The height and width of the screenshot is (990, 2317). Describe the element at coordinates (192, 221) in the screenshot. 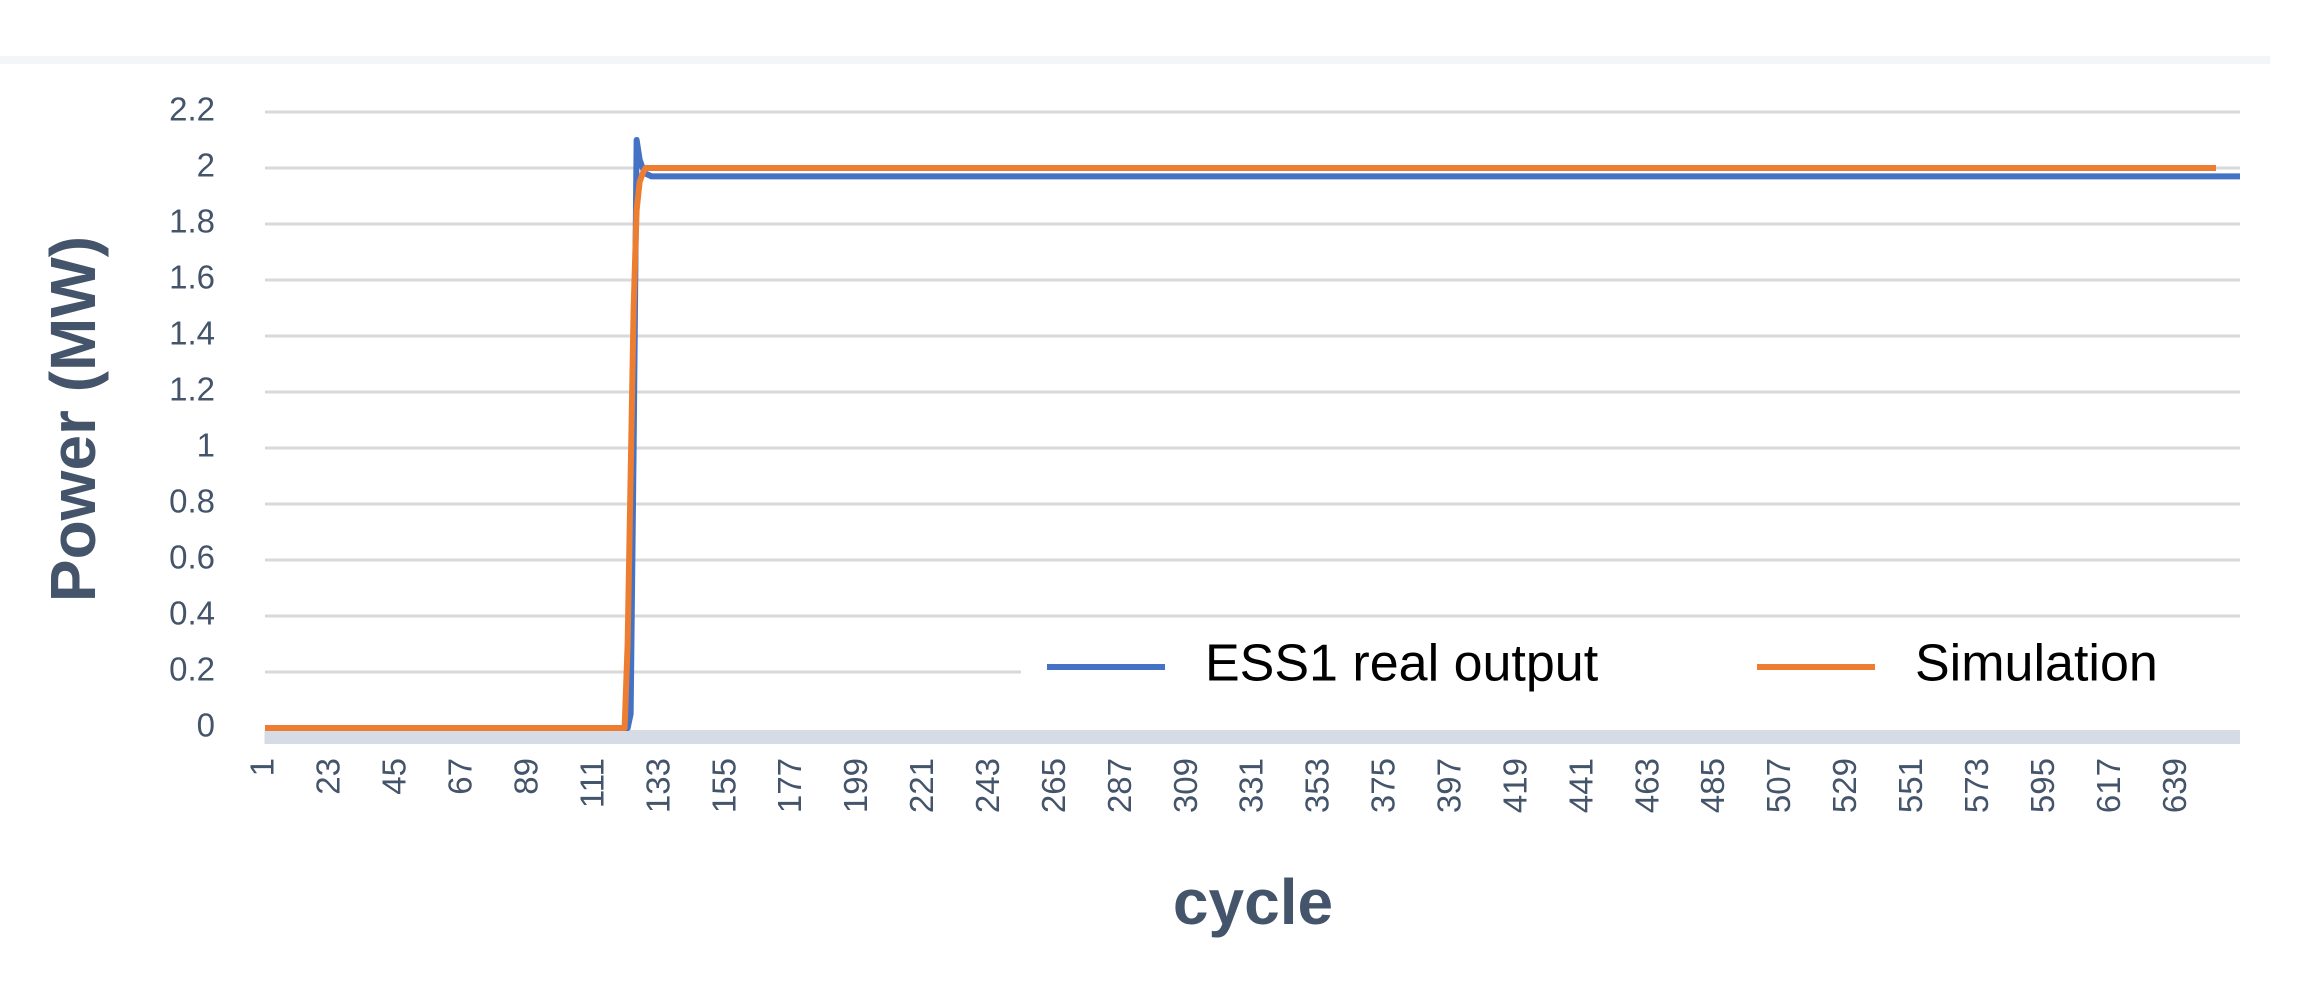

I see `y-tick-label: 1.8` at that location.